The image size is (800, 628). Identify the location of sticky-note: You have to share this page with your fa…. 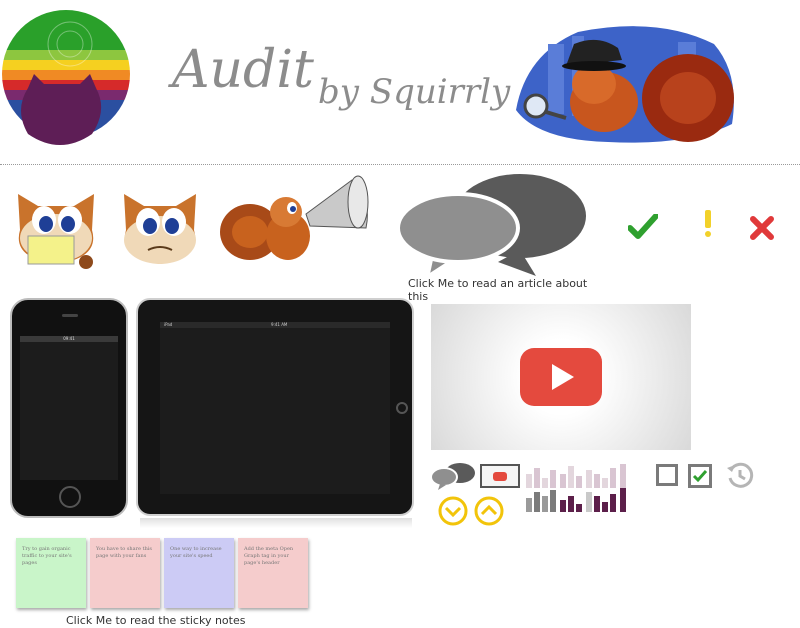
(125, 573).